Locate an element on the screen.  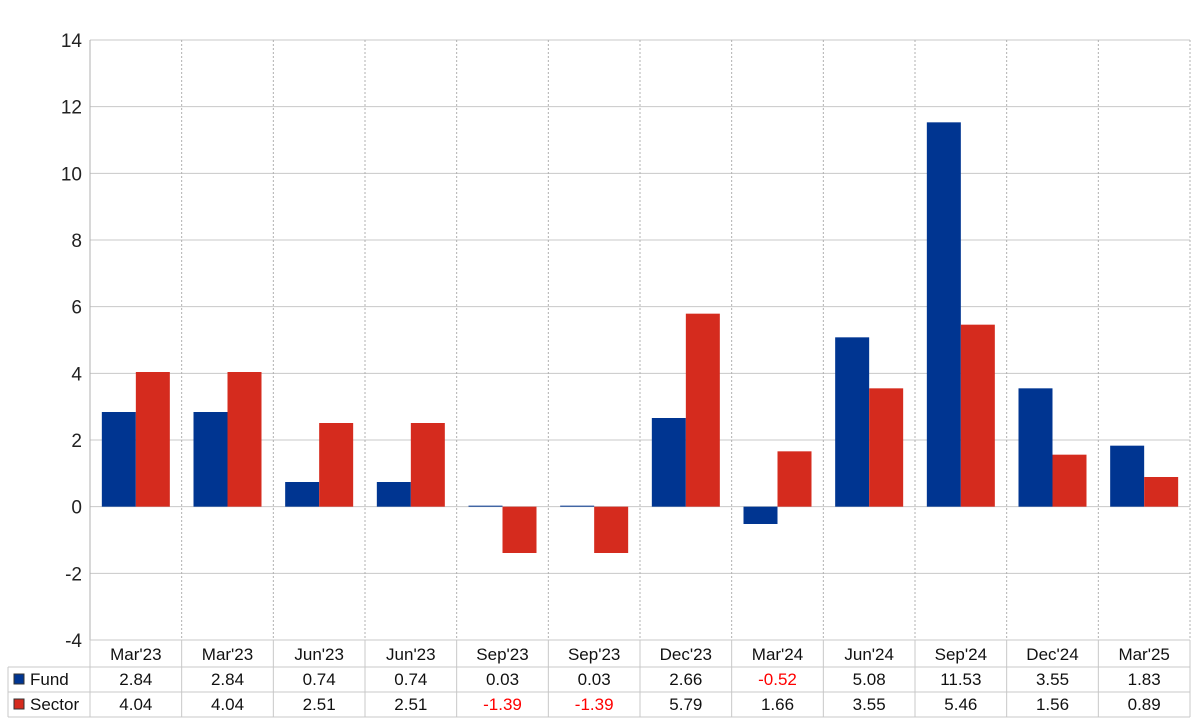
table-value-fund: 5.08 is located at coordinates (869, 679).